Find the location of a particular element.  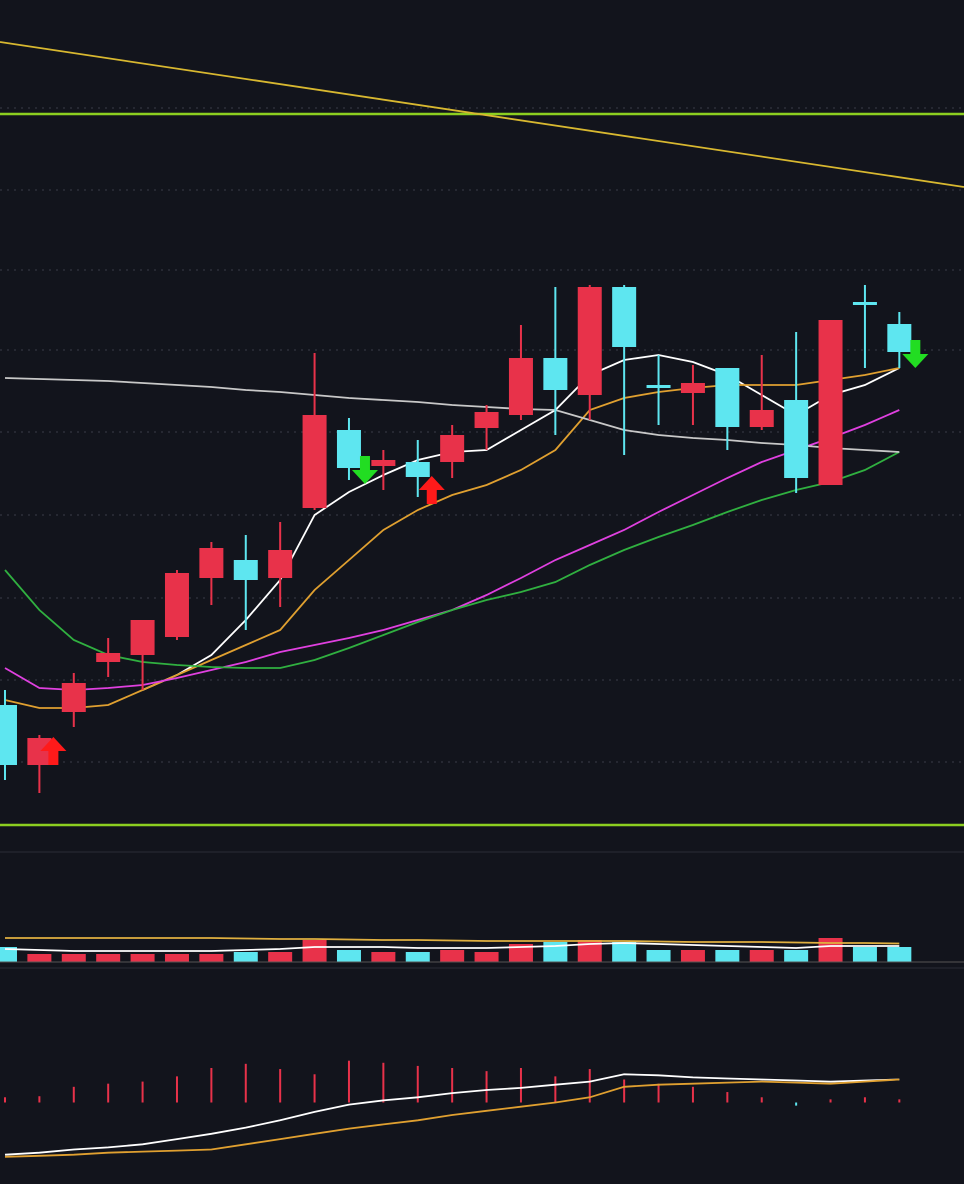

trend-line is located at coordinates (482, 114).